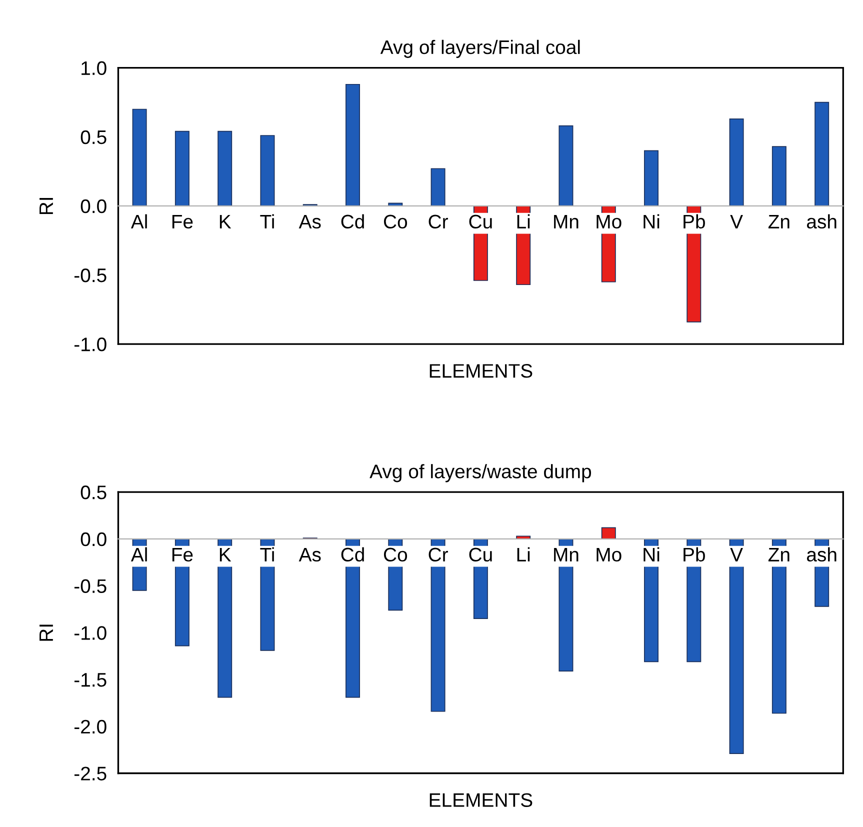 Image resolution: width=863 pixels, height=827 pixels. Describe the element at coordinates (481, 473) in the screenshot. I see `chart-title: Avg of layers/waste dump` at that location.